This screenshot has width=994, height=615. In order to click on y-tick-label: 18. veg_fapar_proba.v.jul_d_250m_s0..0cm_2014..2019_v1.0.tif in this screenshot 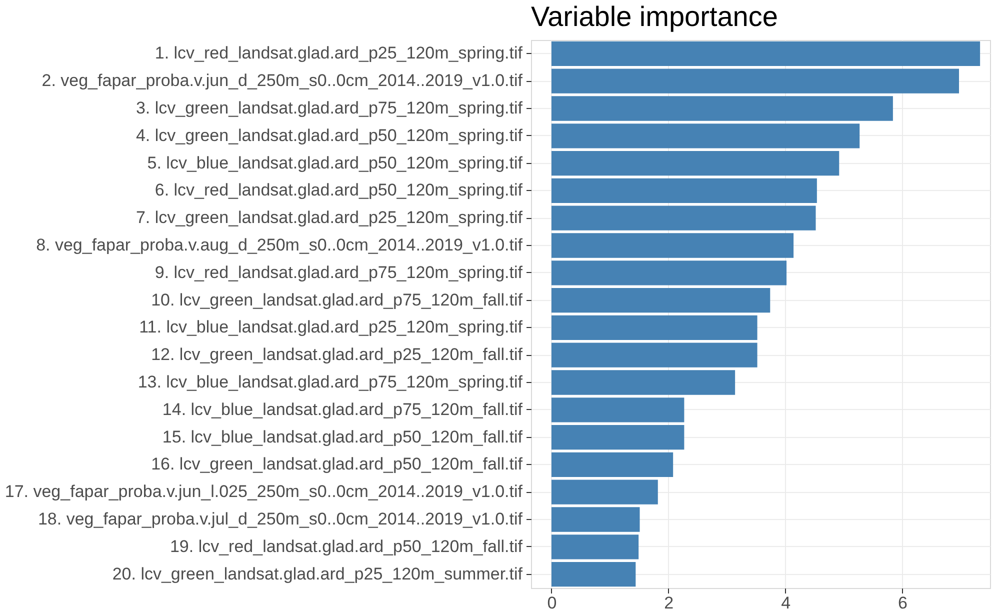, I will do `click(280, 519)`.